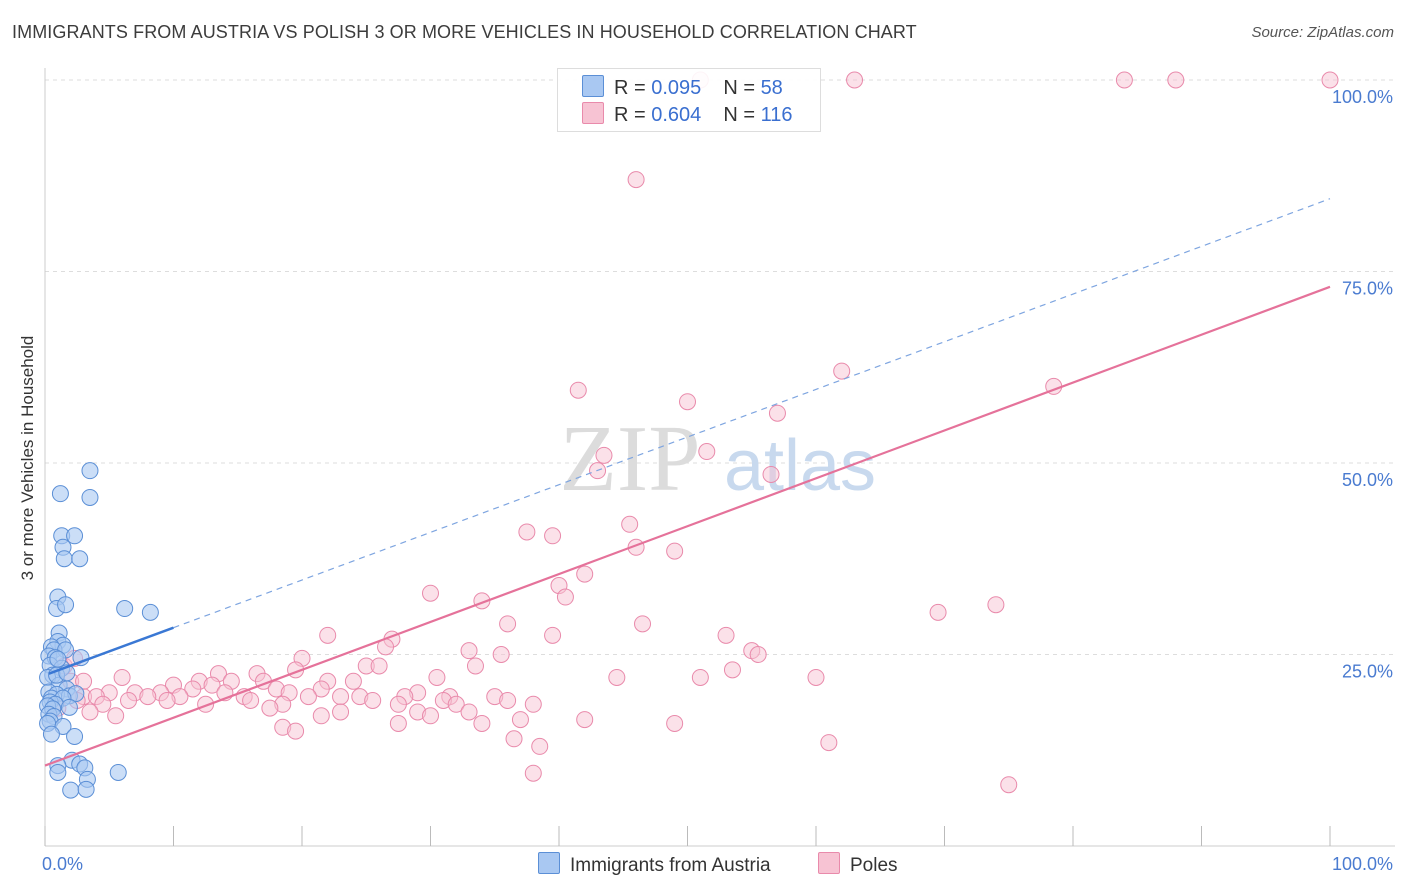 The height and width of the screenshot is (892, 1406). Describe the element at coordinates (1367, 480) in the screenshot. I see `y-tick-label-50: 50.0%` at that location.